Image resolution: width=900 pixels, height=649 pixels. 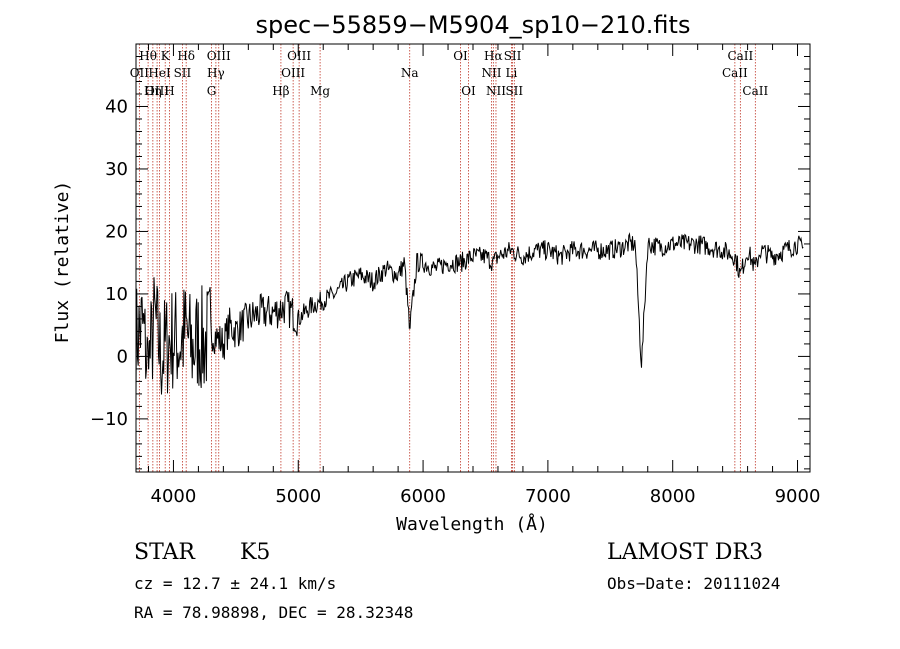 What do you see at coordinates (694, 583) in the screenshot?
I see `observation-date: Obs−Date: 20111024` at bounding box center [694, 583].